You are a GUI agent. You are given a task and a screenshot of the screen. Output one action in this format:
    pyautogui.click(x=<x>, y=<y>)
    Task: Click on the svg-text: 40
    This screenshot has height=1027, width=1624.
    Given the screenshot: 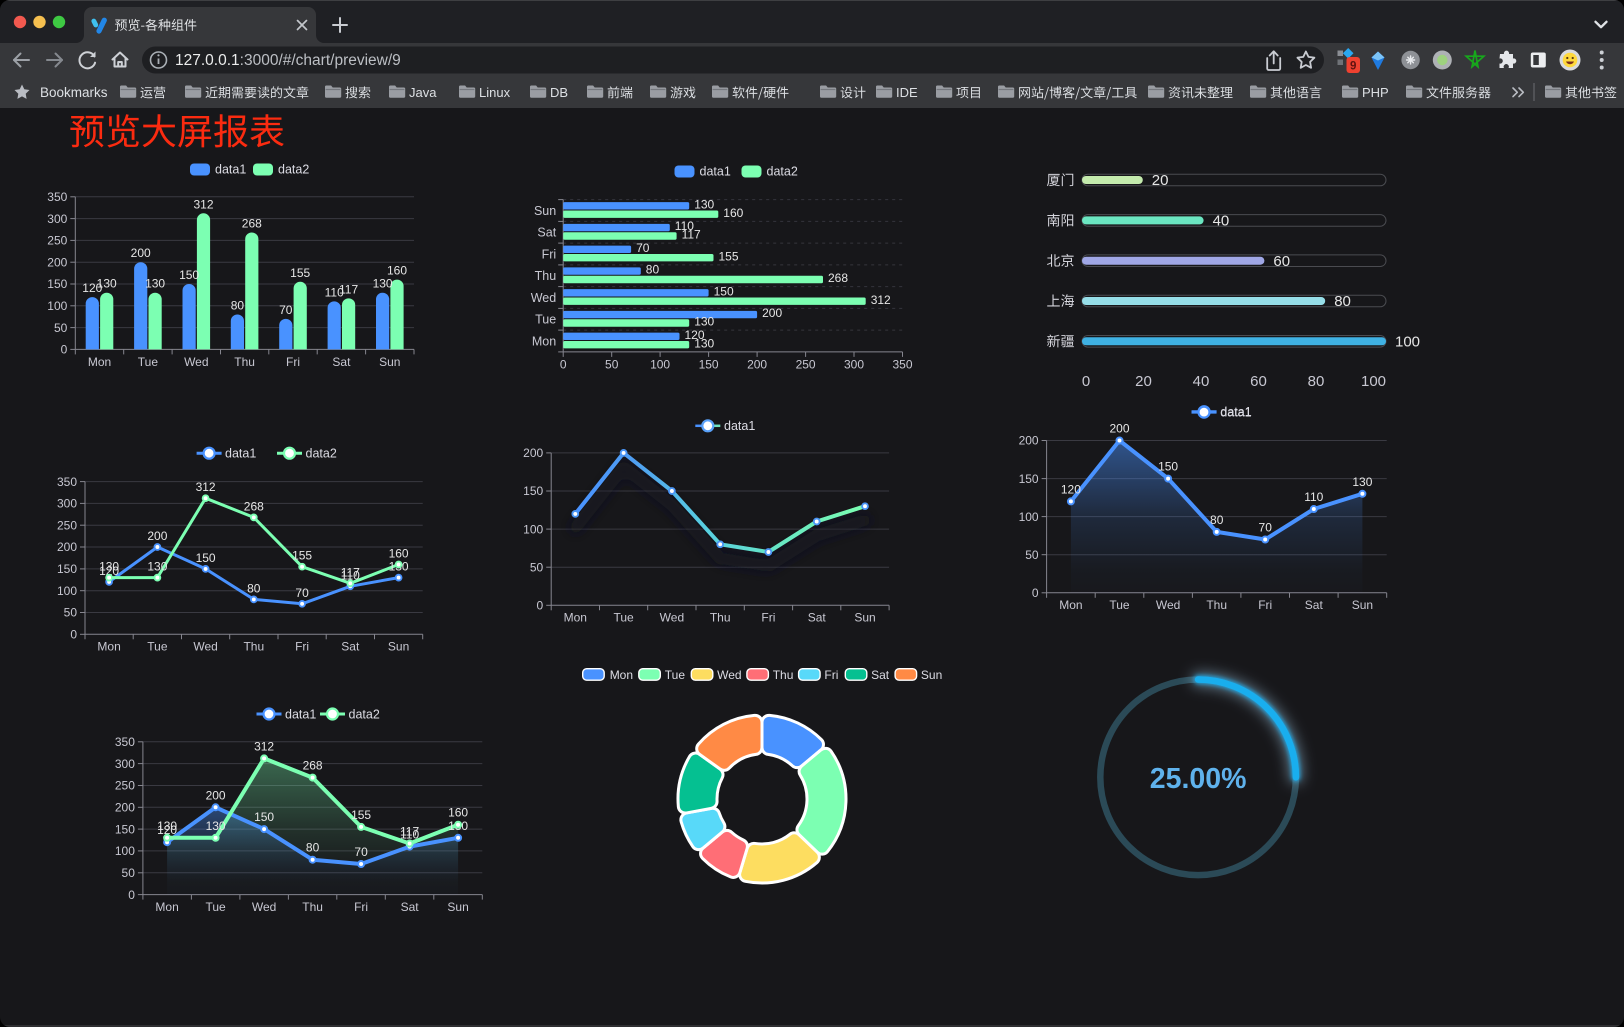 What is the action you would take?
    pyautogui.click(x=1221, y=221)
    